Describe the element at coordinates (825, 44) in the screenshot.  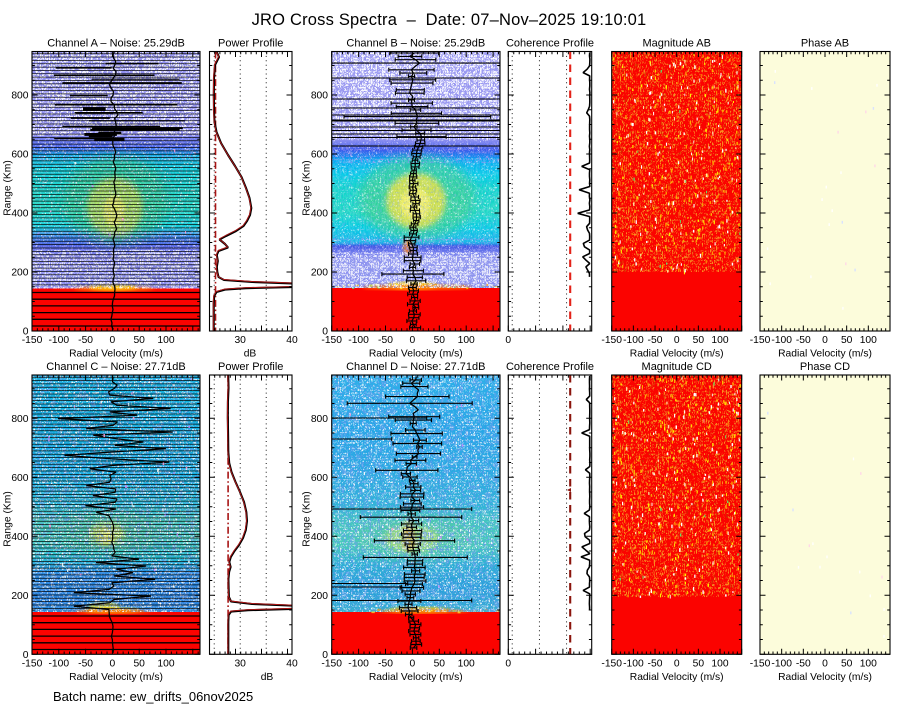
I see `svg-text: Phase AB` at that location.